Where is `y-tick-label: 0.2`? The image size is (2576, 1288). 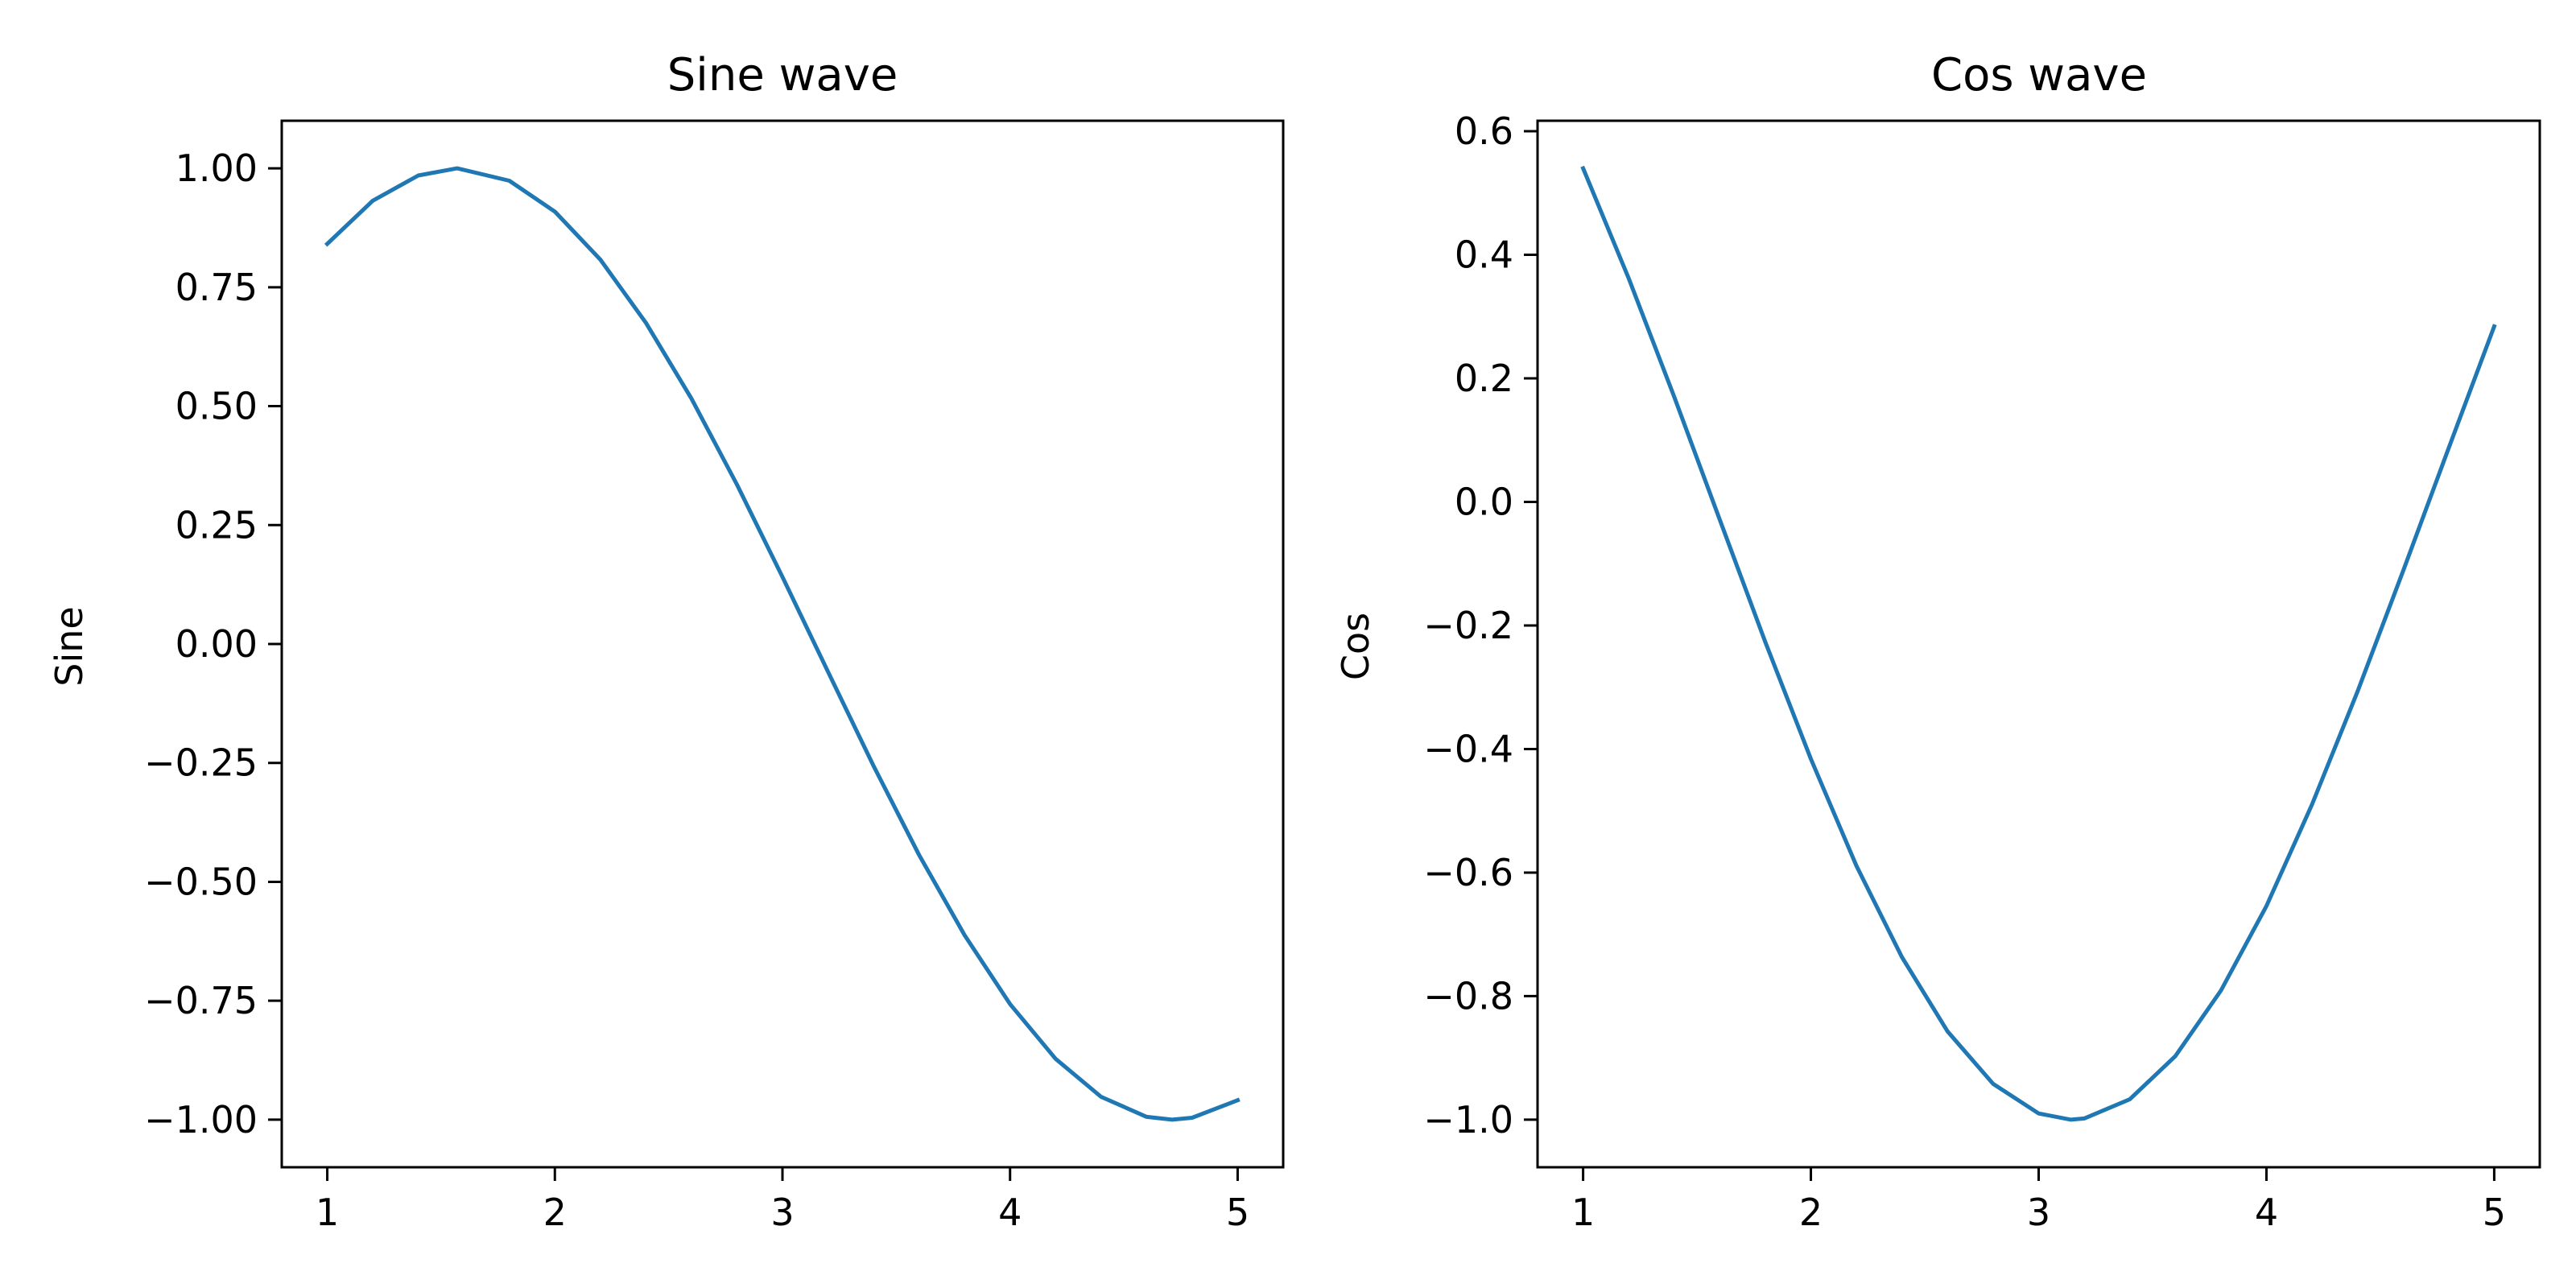 y-tick-label: 0.2 is located at coordinates (1484, 378).